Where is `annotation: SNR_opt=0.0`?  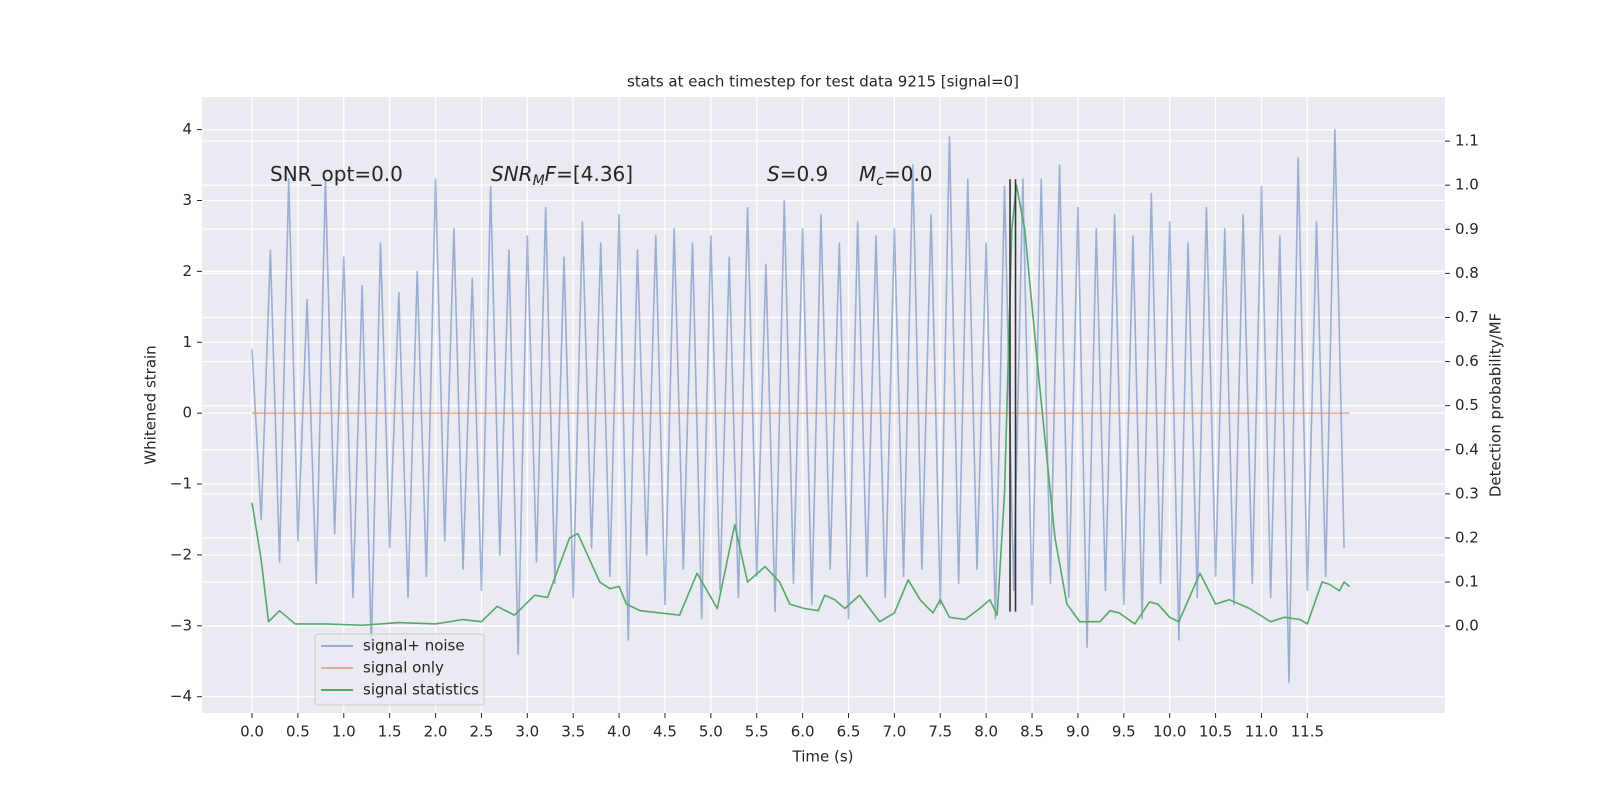 annotation: SNR_opt=0.0 is located at coordinates (336, 174).